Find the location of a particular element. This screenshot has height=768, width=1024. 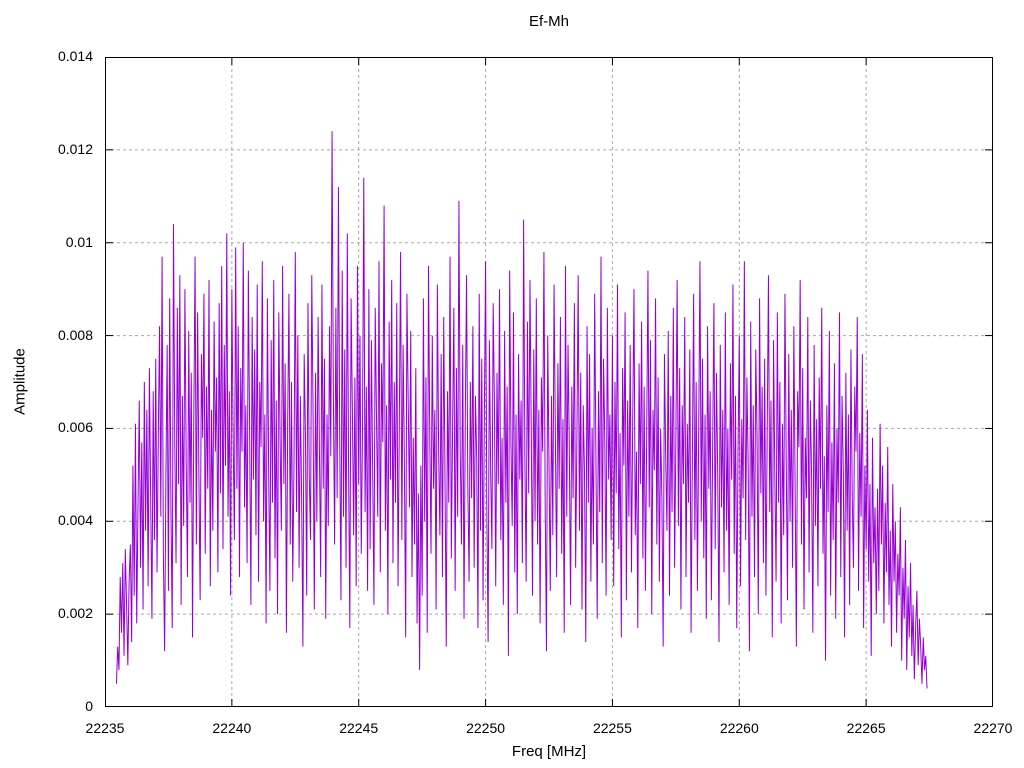

chart-title: Ef-Mh is located at coordinates (548, 21).